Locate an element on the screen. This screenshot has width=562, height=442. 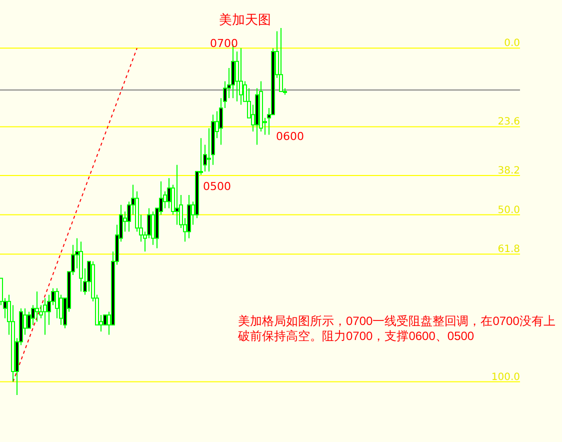
text: 61.8 is located at coordinates (509, 250).